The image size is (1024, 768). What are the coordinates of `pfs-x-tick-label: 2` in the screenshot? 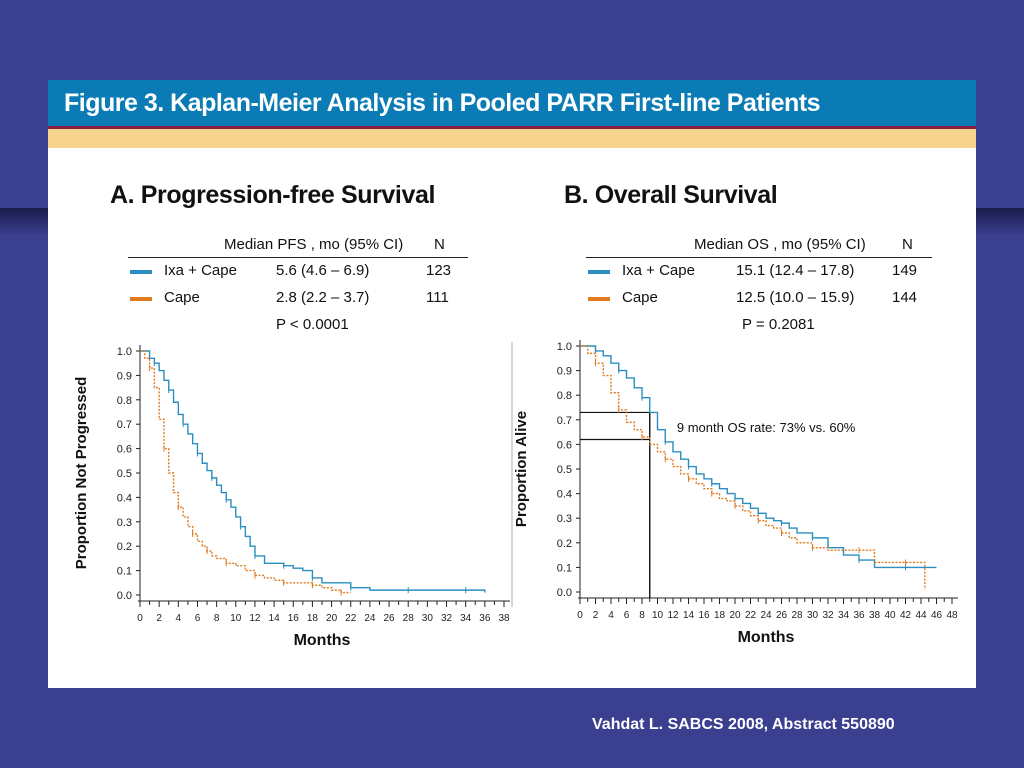 It's located at (159, 618).